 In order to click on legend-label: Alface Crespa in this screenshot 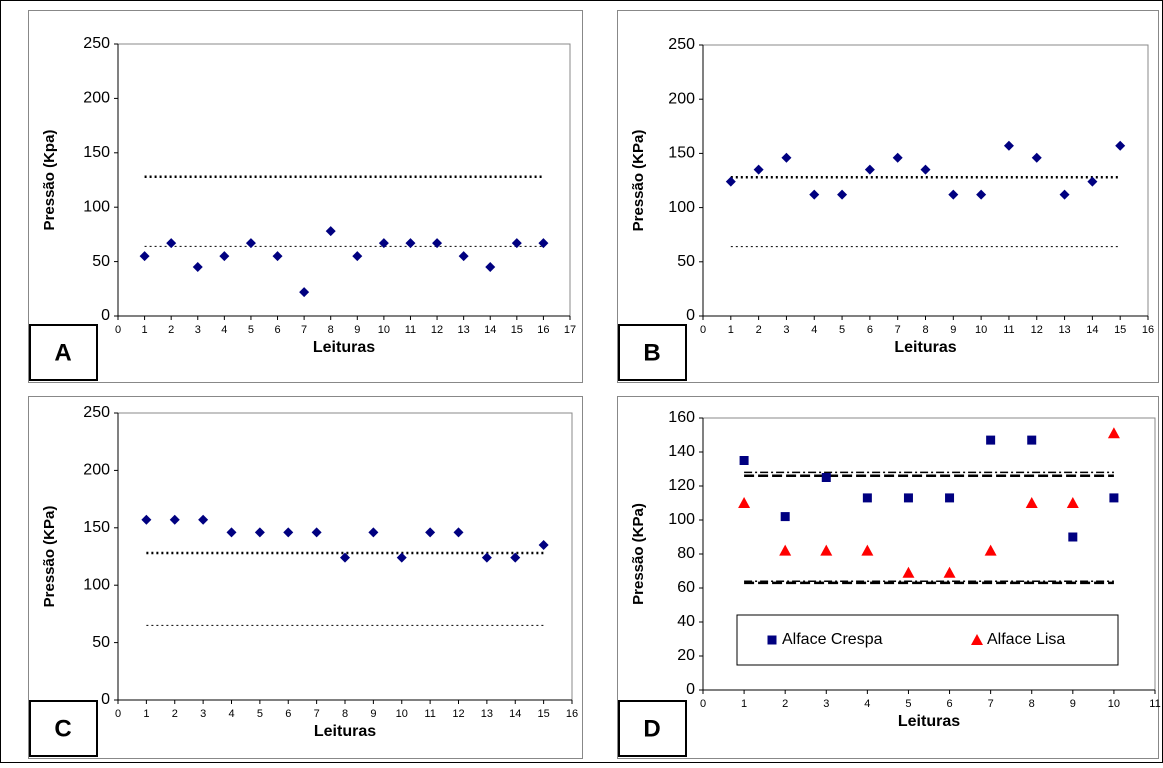, I will do `click(832, 639)`.